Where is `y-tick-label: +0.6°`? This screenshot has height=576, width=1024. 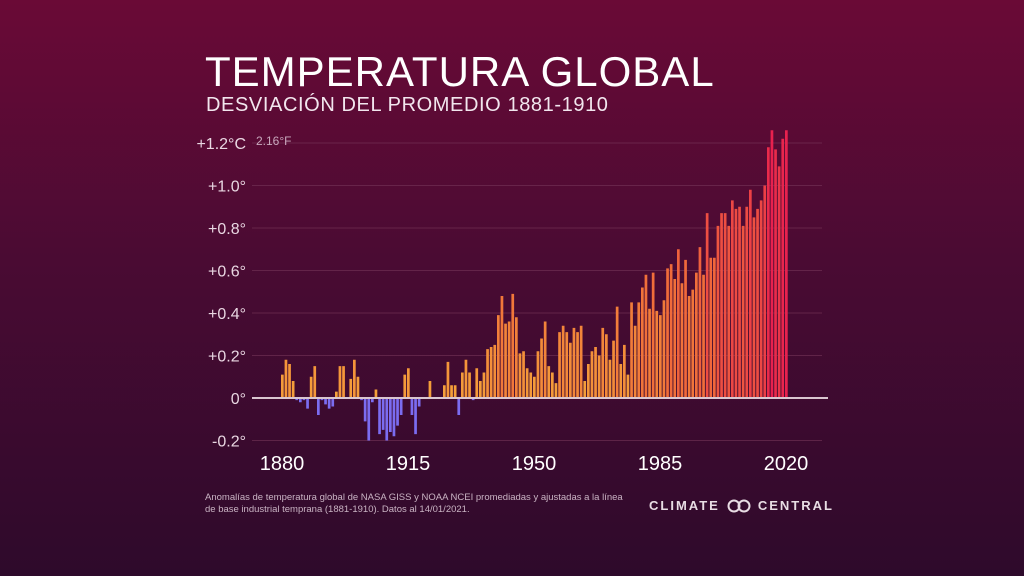 y-tick-label: +0.6° is located at coordinates (227, 272).